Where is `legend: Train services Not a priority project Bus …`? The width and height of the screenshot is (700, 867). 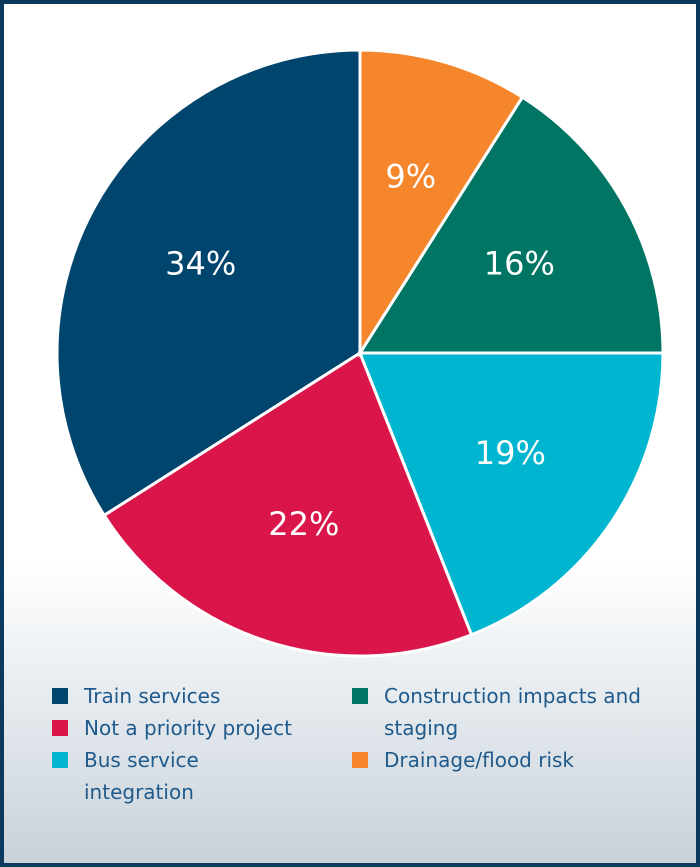
legend: Train services Not a priority project Bus … is located at coordinates (362, 745).